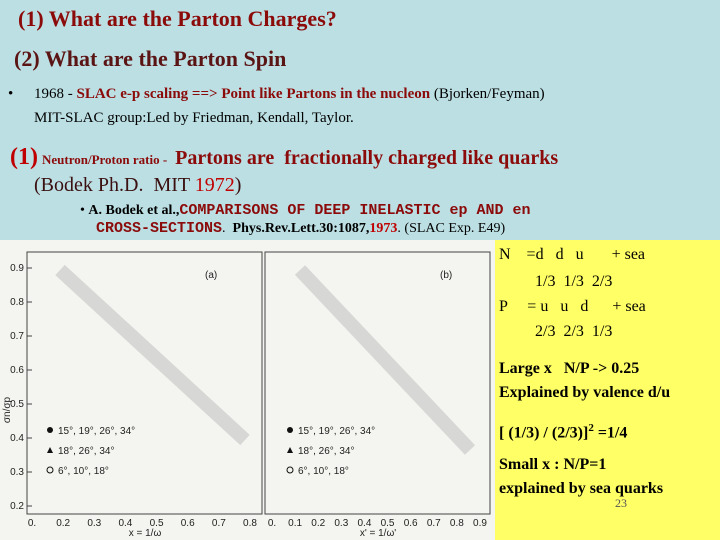 This screenshot has width=720, height=540. I want to click on text: CROSS-SECTIONS, so click(159, 228).